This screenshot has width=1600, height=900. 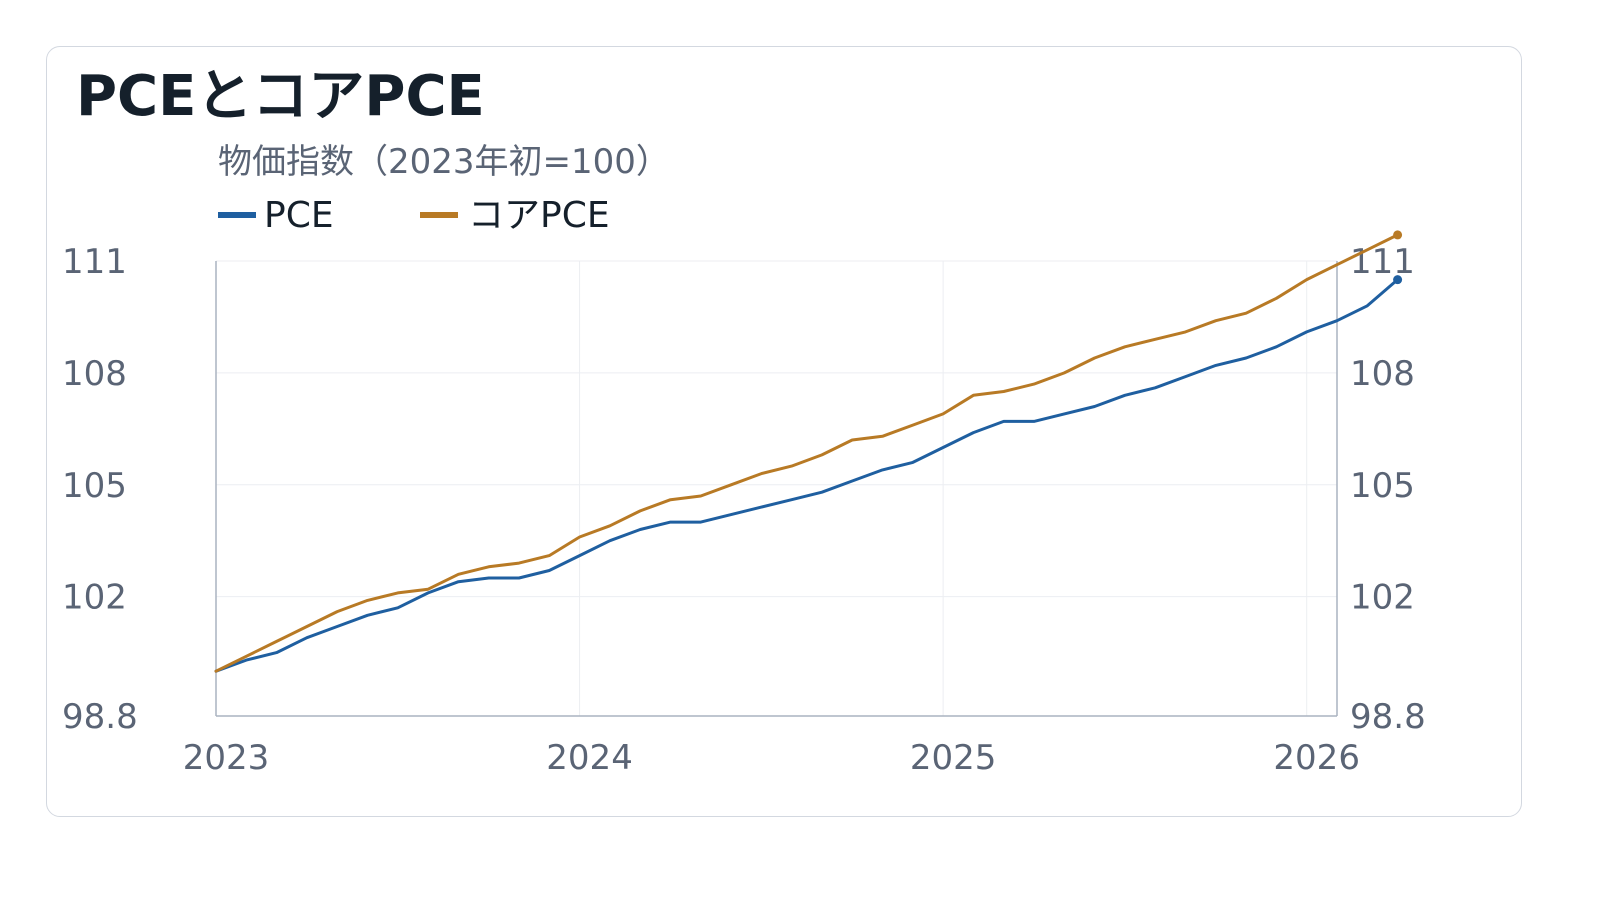 I want to click on x-tick-label: 2023, so click(x=226, y=758).